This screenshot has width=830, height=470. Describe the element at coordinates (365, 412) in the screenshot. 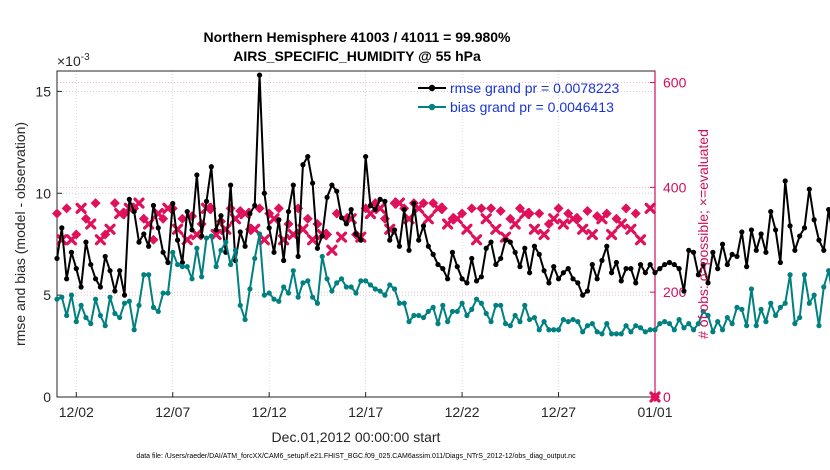

I see `x-tick-label-3: 12/17` at that location.